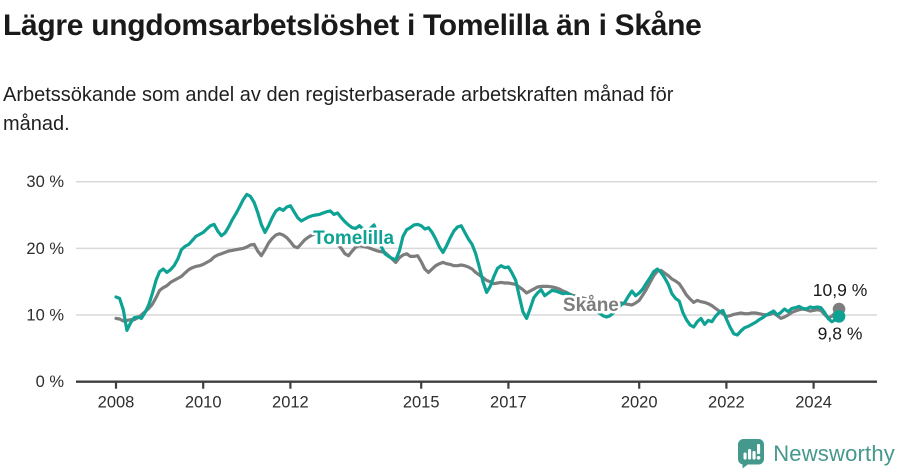  What do you see at coordinates (36, 124) in the screenshot?
I see `subtitle-line-2: månad.` at bounding box center [36, 124].